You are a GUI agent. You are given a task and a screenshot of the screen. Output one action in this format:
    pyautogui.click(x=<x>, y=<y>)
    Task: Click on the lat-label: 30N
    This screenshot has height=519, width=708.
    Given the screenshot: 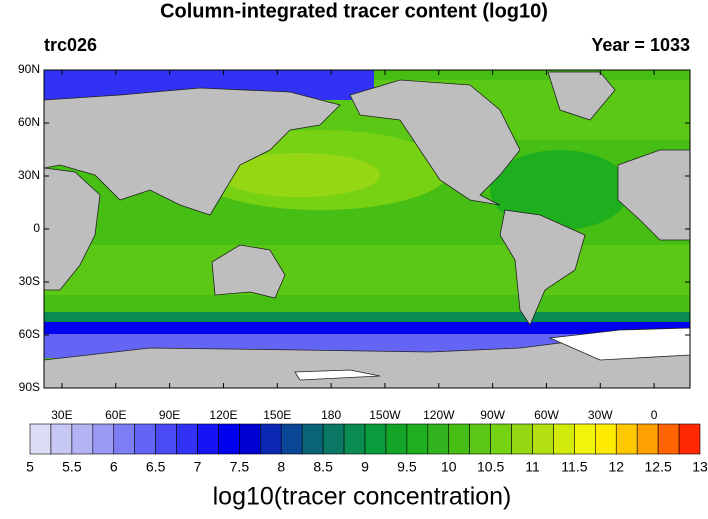 What is the action you would take?
    pyautogui.click(x=29, y=175)
    